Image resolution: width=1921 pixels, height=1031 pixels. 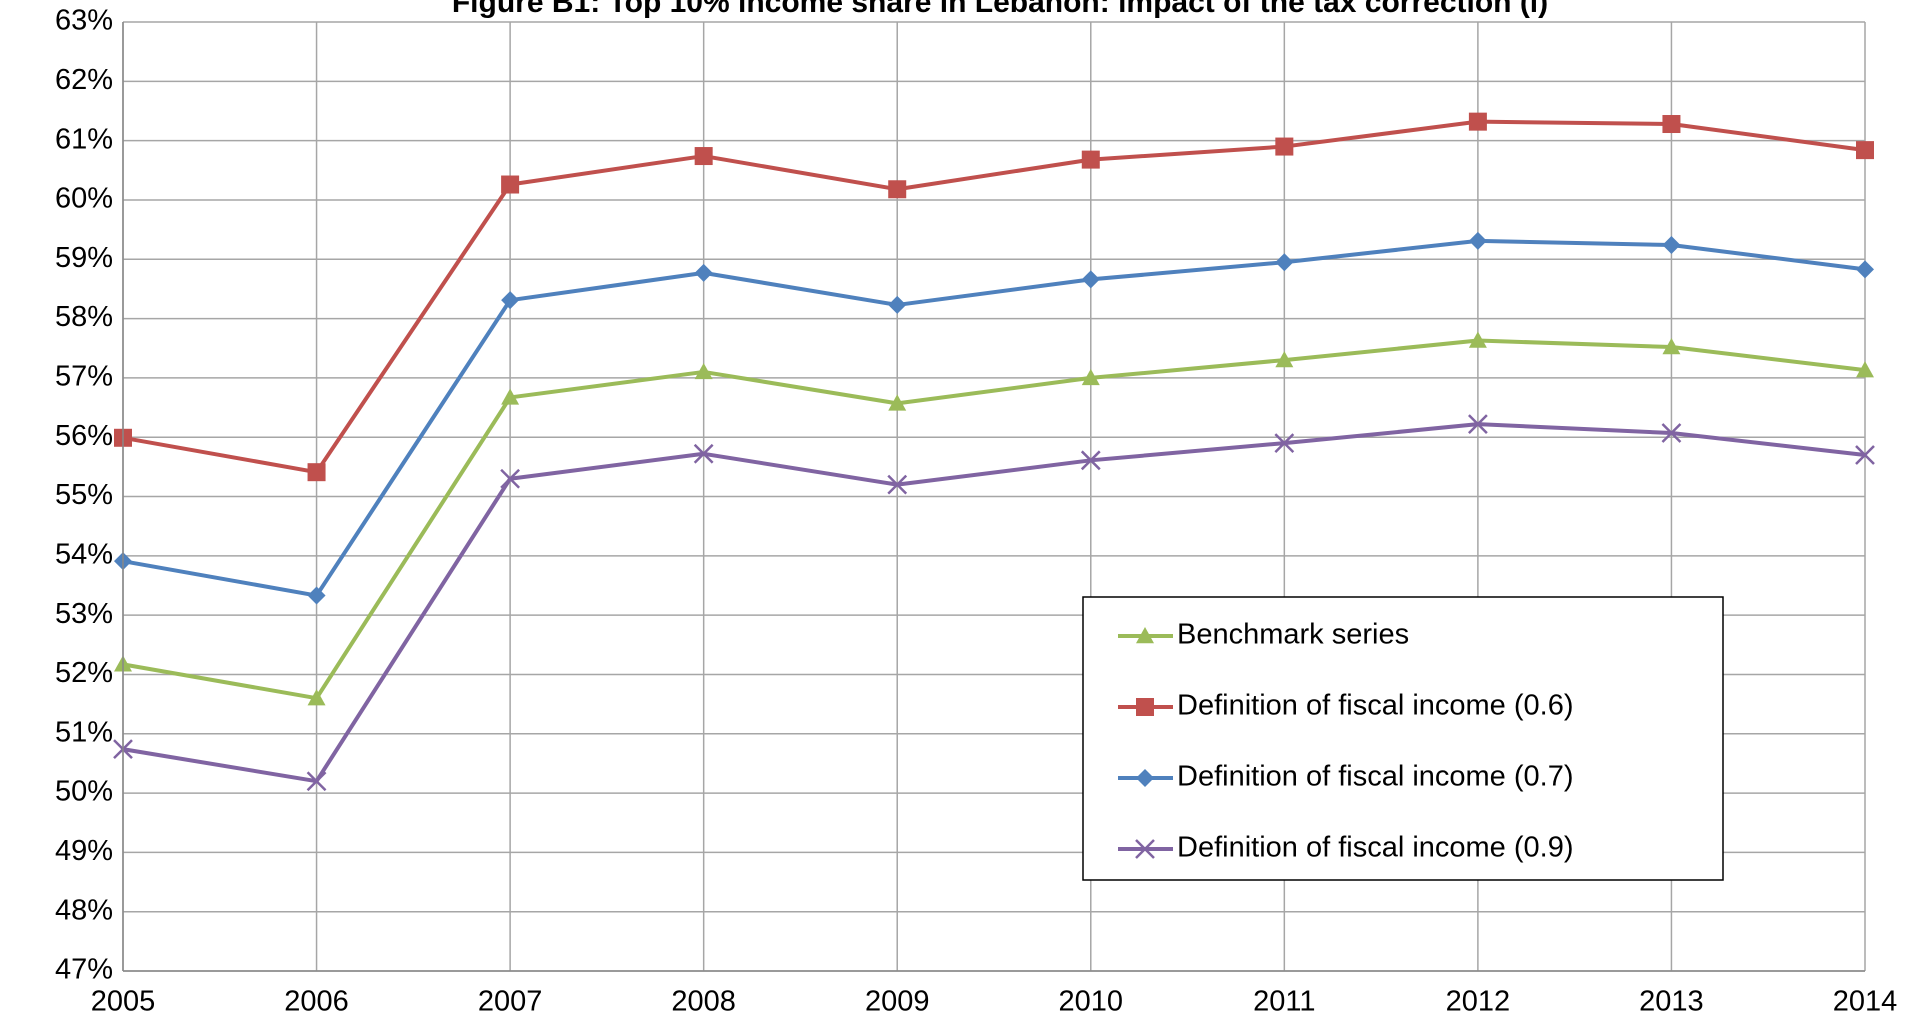 What do you see at coordinates (84, 910) in the screenshot?
I see `y-tick-label: 48%` at bounding box center [84, 910].